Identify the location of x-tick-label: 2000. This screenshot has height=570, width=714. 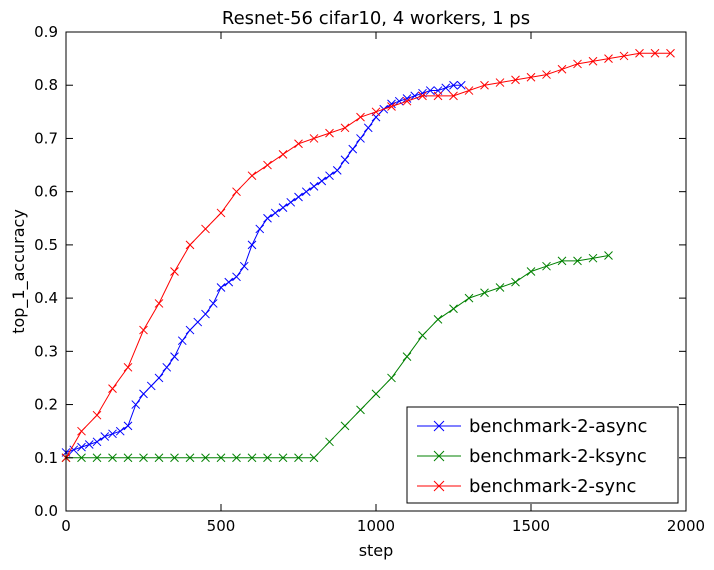
(686, 526).